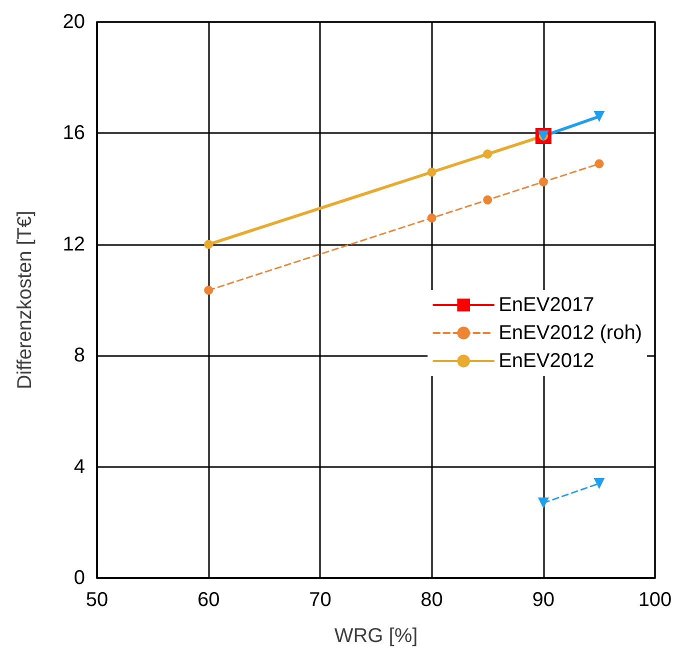  Describe the element at coordinates (73, 244) in the screenshot. I see `y-tick-label: 12` at that location.